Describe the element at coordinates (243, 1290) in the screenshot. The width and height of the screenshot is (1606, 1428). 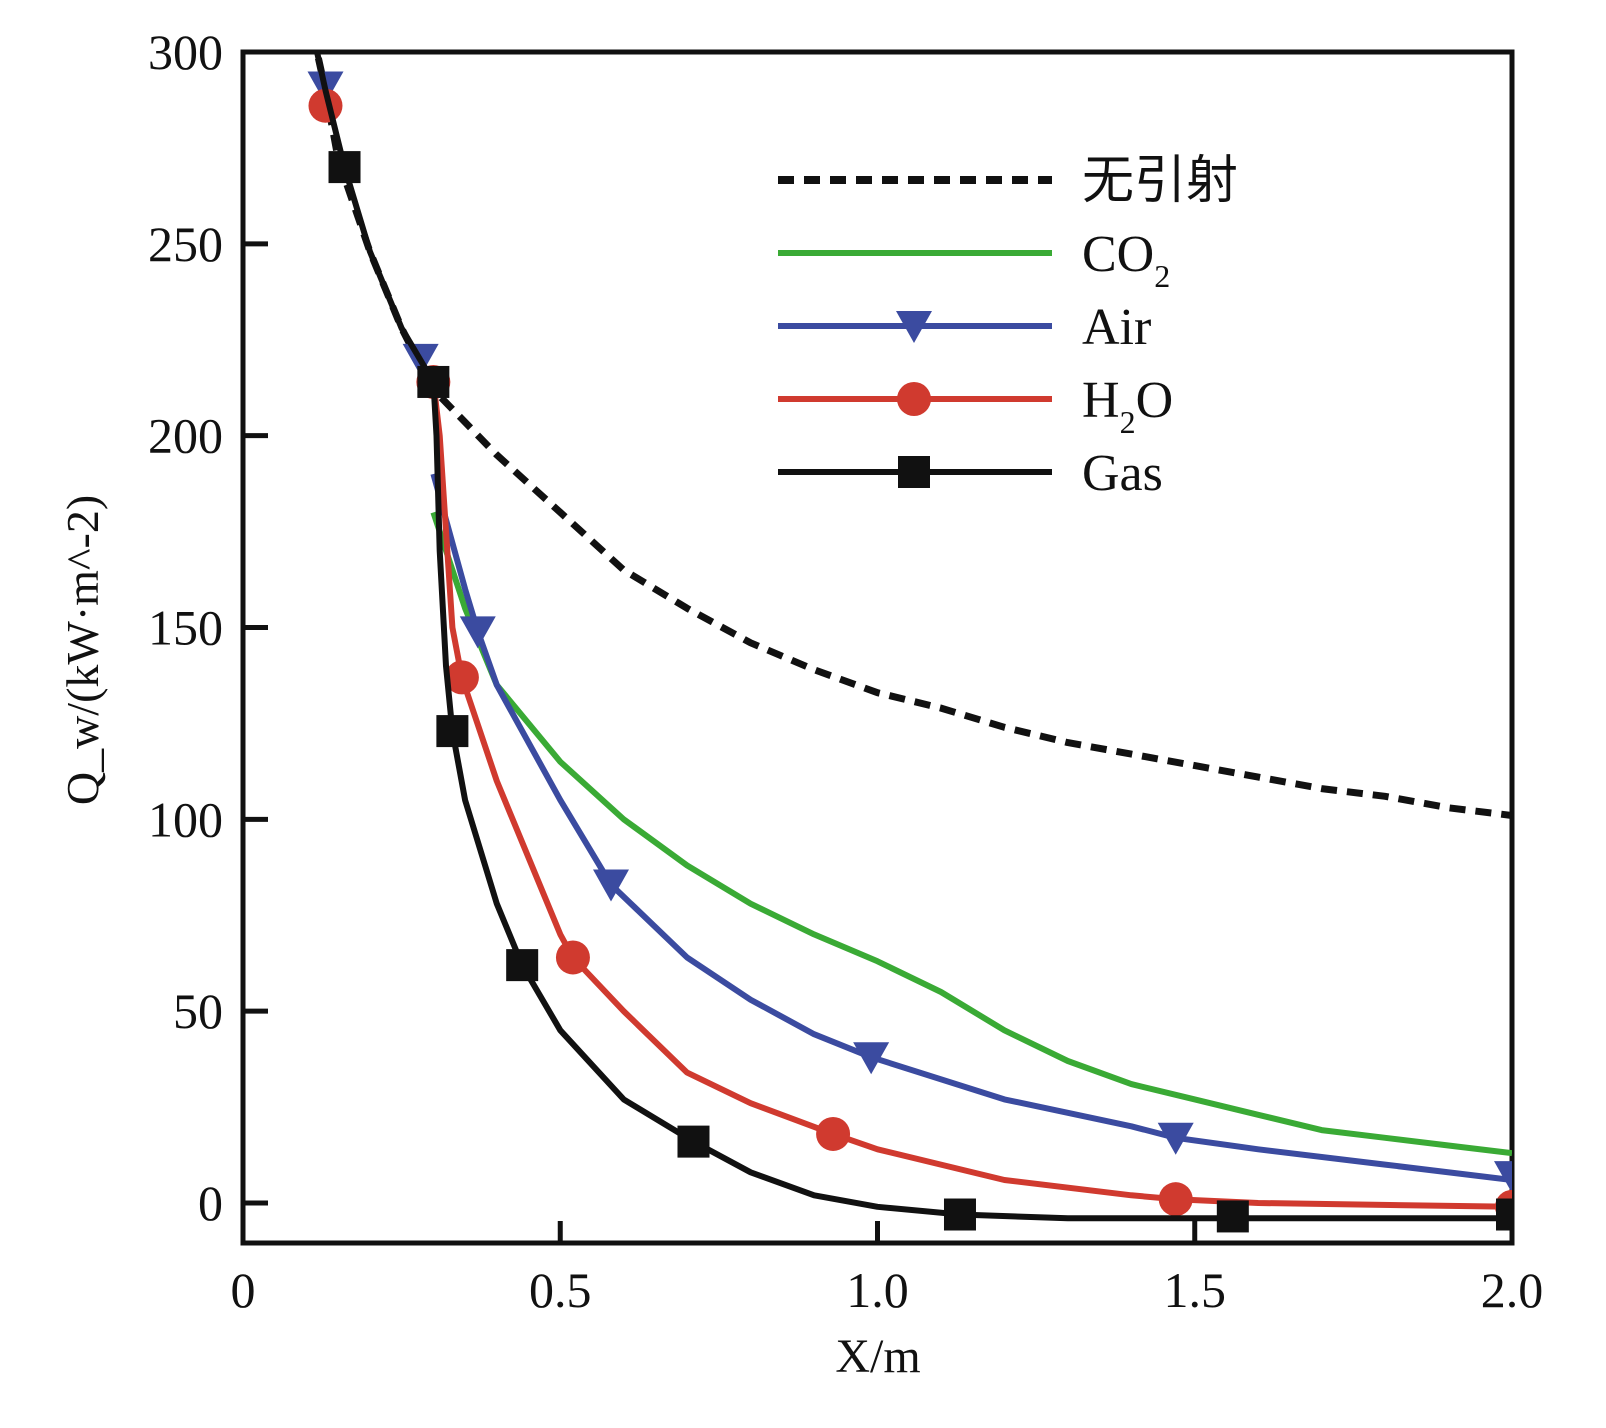
I see `x-tick-label: 0` at that location.